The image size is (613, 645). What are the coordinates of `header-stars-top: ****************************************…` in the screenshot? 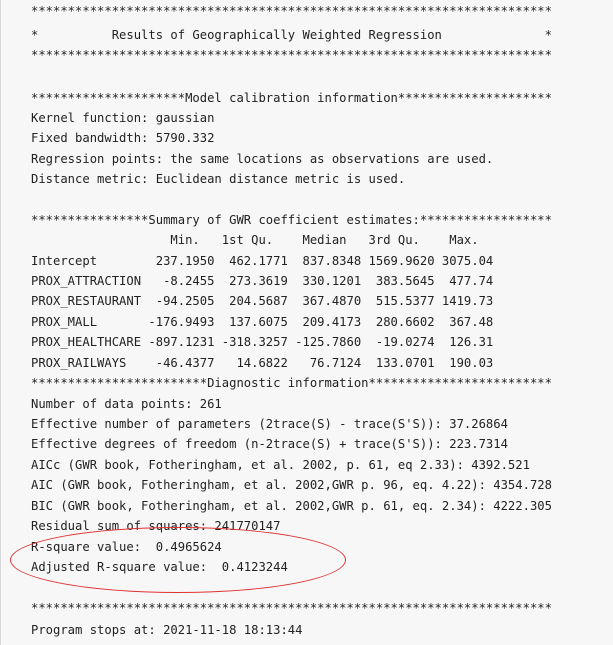 It's located at (291, 11).